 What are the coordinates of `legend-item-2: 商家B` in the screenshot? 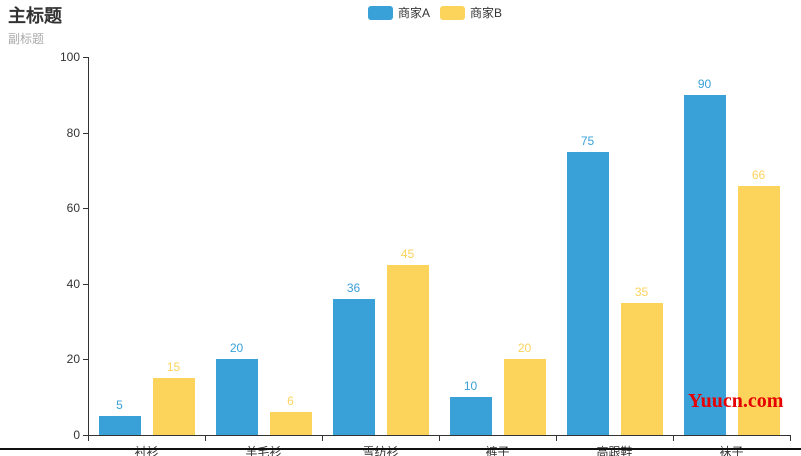 It's located at (471, 12).